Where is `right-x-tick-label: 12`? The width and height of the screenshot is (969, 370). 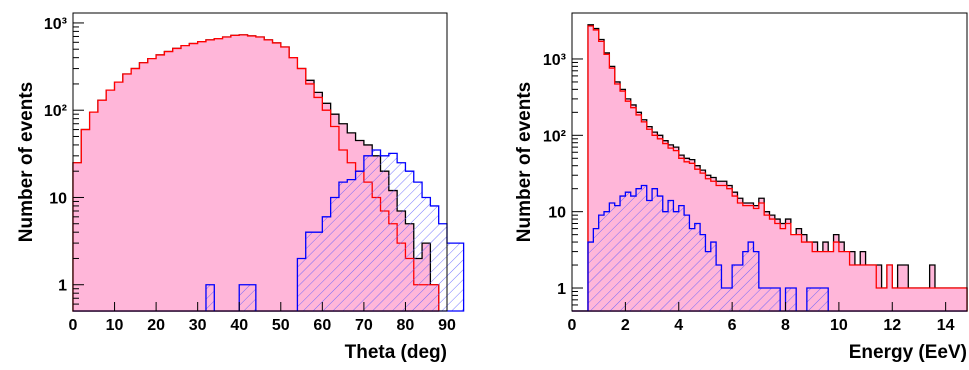
right-x-tick-label: 12 is located at coordinates (892, 325).